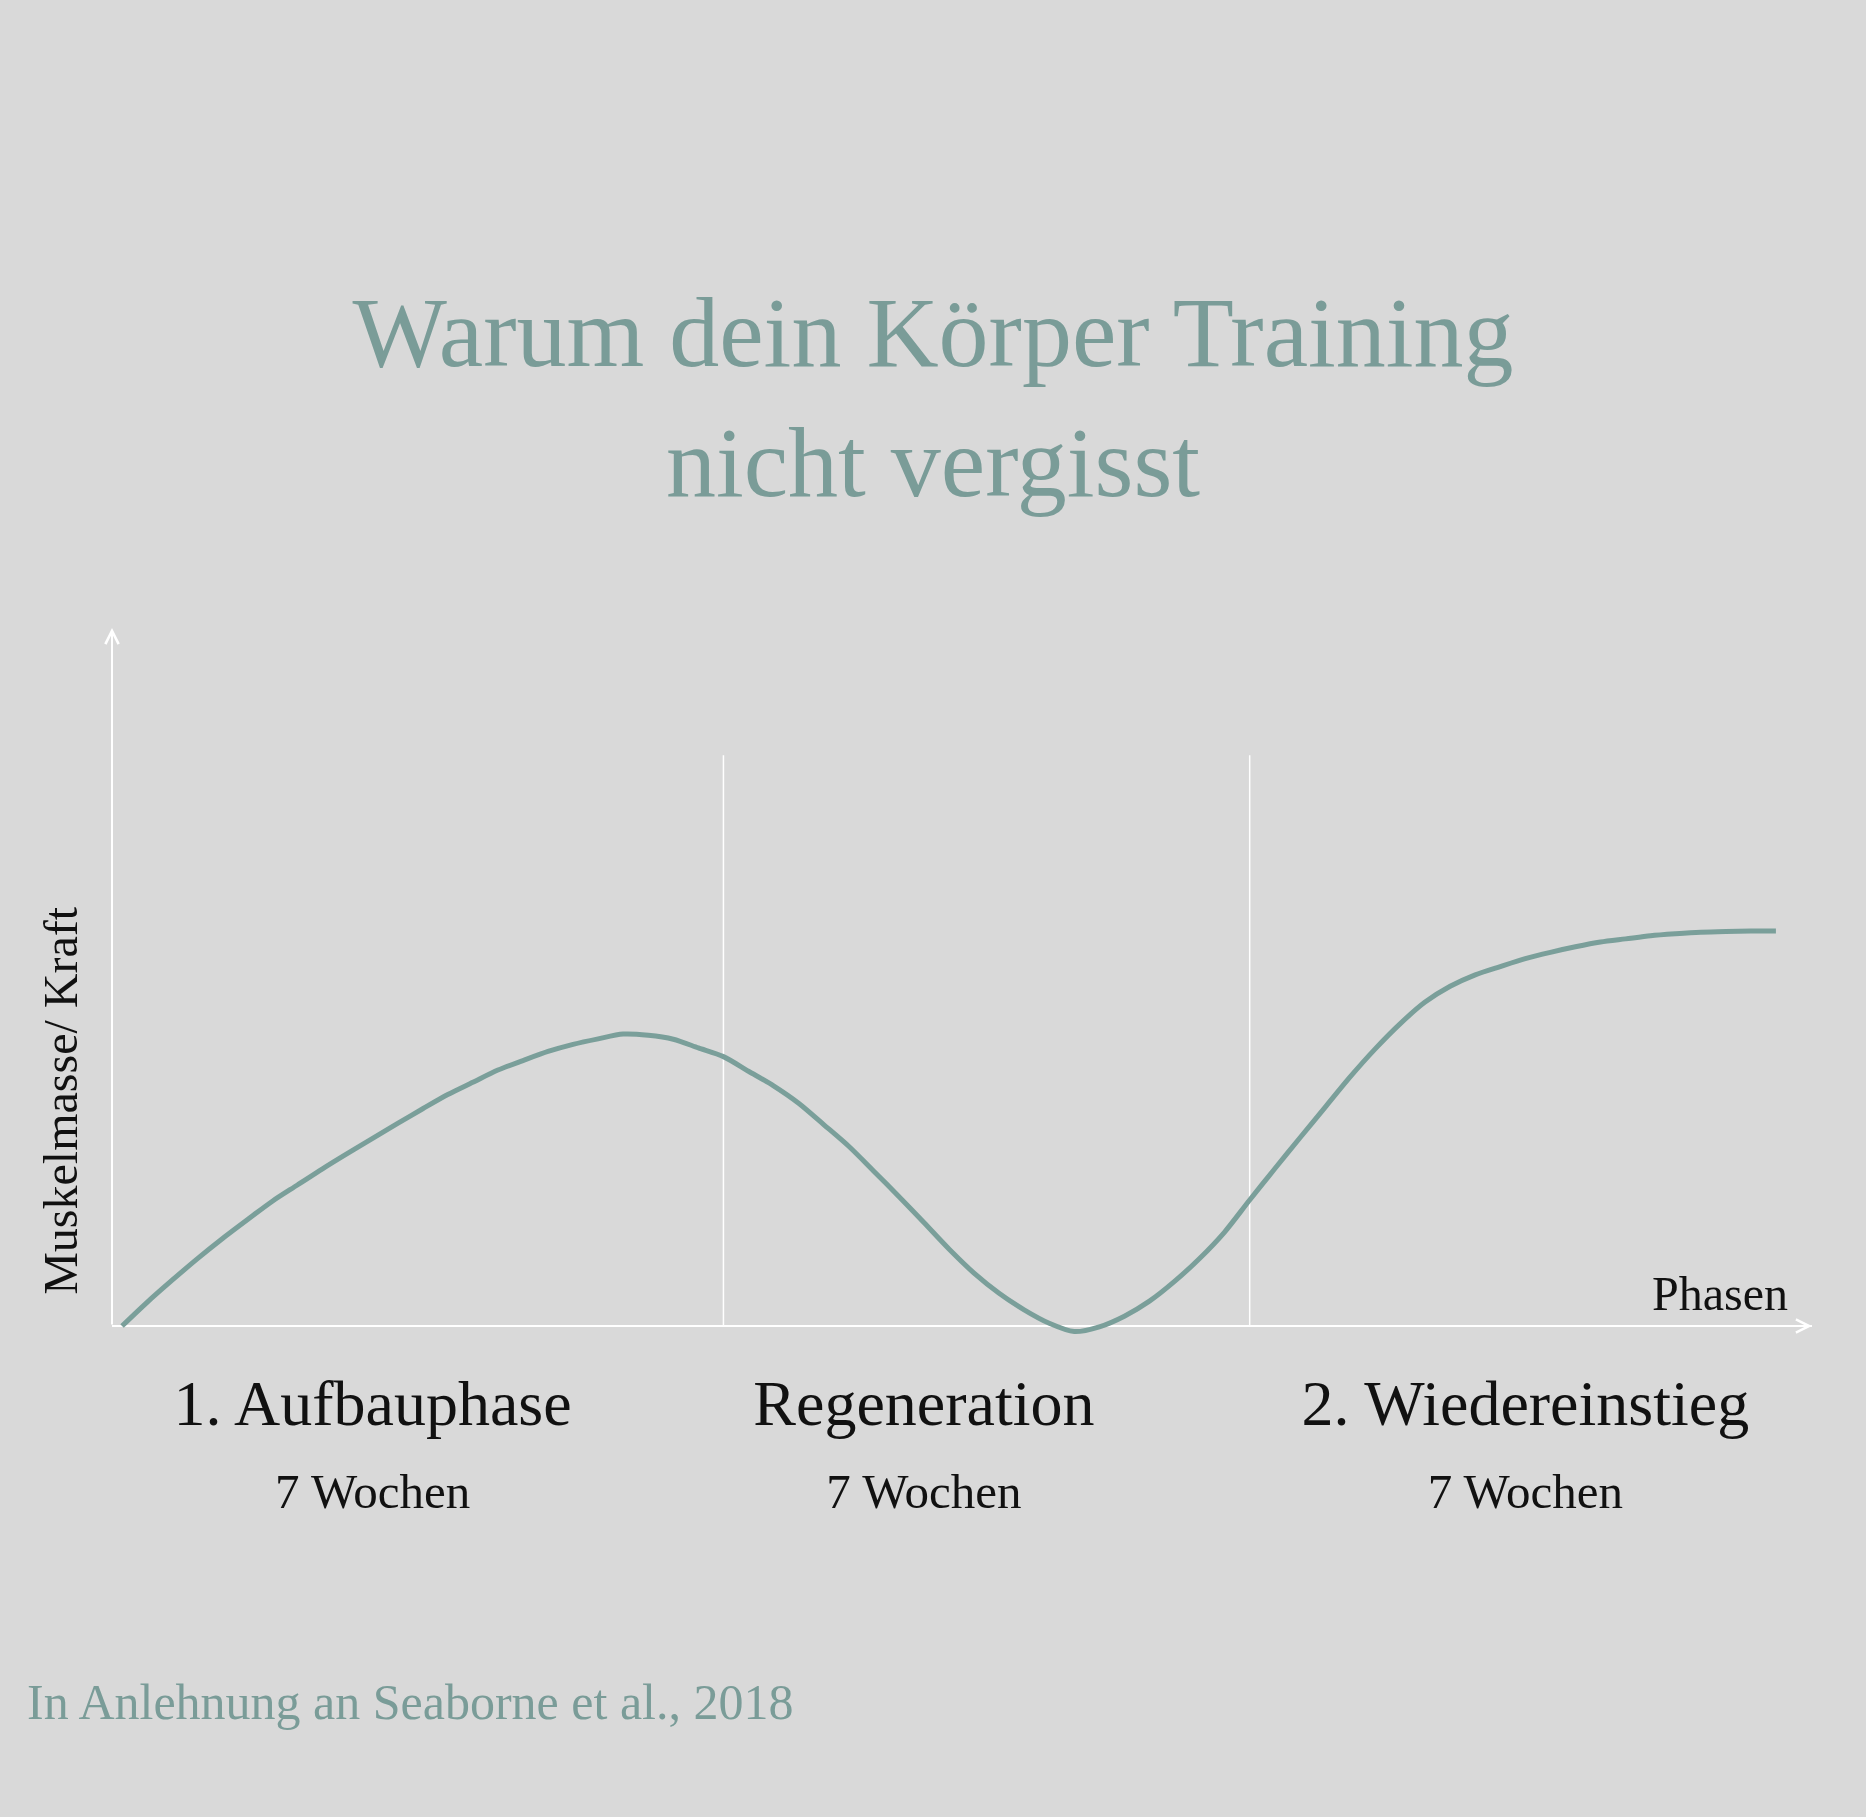 This screenshot has width=1866, height=1817. Describe the element at coordinates (924, 1444) in the screenshot. I see `x-tick-label: Regeneration 7 Wochen` at that location.